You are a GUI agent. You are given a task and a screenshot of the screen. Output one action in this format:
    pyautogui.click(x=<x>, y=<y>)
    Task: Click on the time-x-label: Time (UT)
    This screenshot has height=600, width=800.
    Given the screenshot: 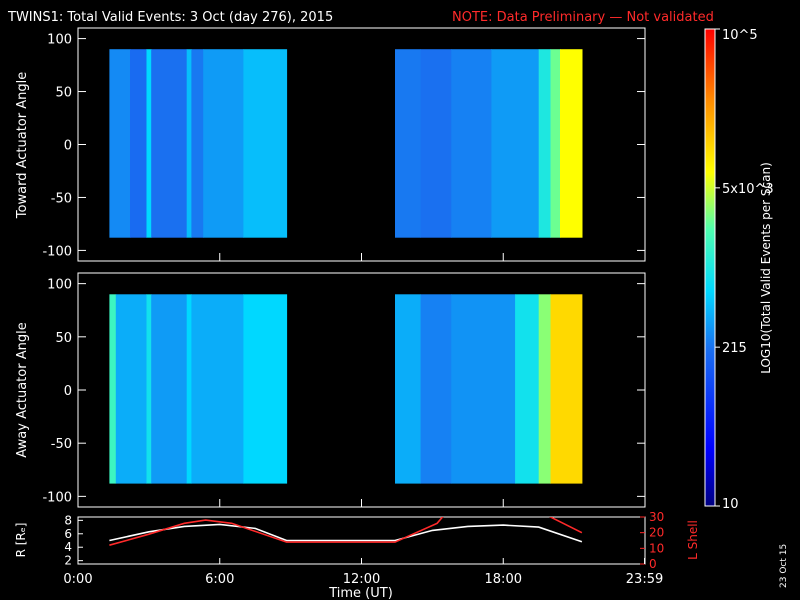 What is the action you would take?
    pyautogui.click(x=360, y=593)
    